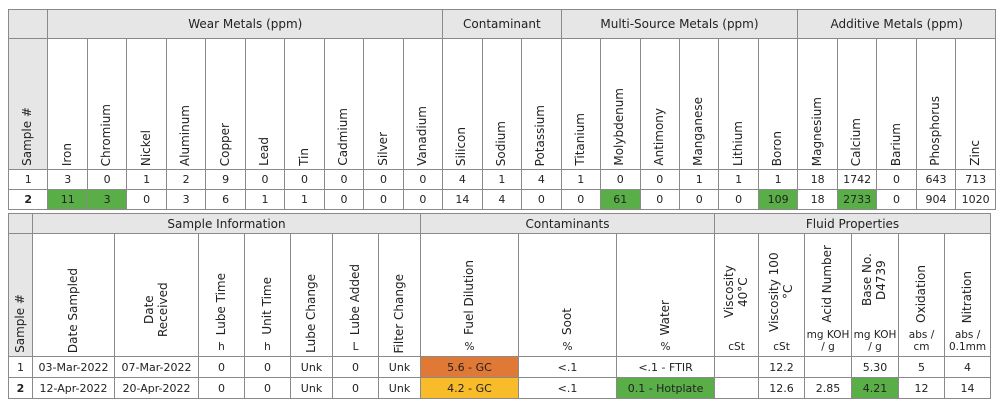 Image resolution: width=1000 pixels, height=404 pixels. What do you see at coordinates (857, 199) in the screenshot?
I see `flagged-cell: 2733` at bounding box center [857, 199].